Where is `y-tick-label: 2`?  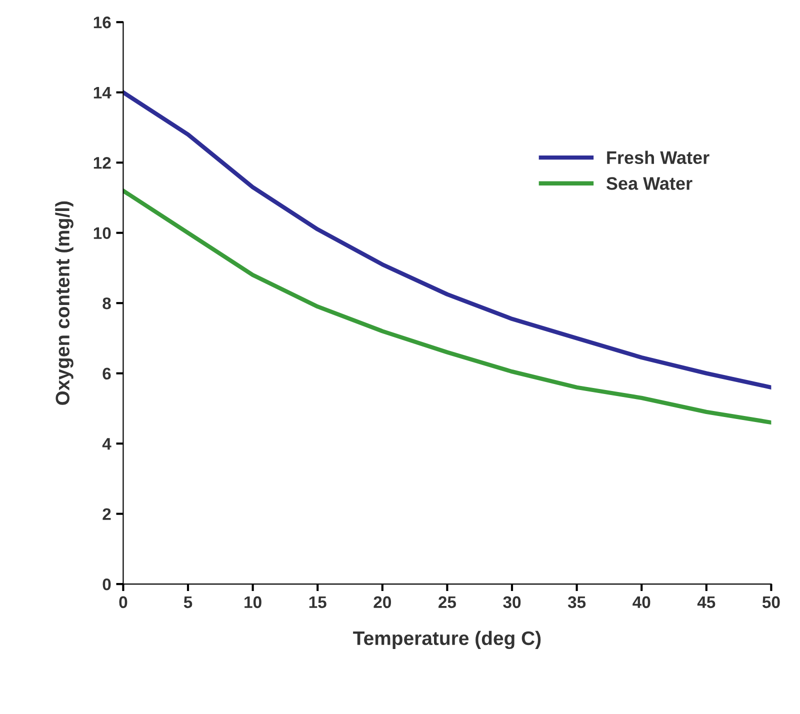 y-tick-label: 2 is located at coordinates (106, 514).